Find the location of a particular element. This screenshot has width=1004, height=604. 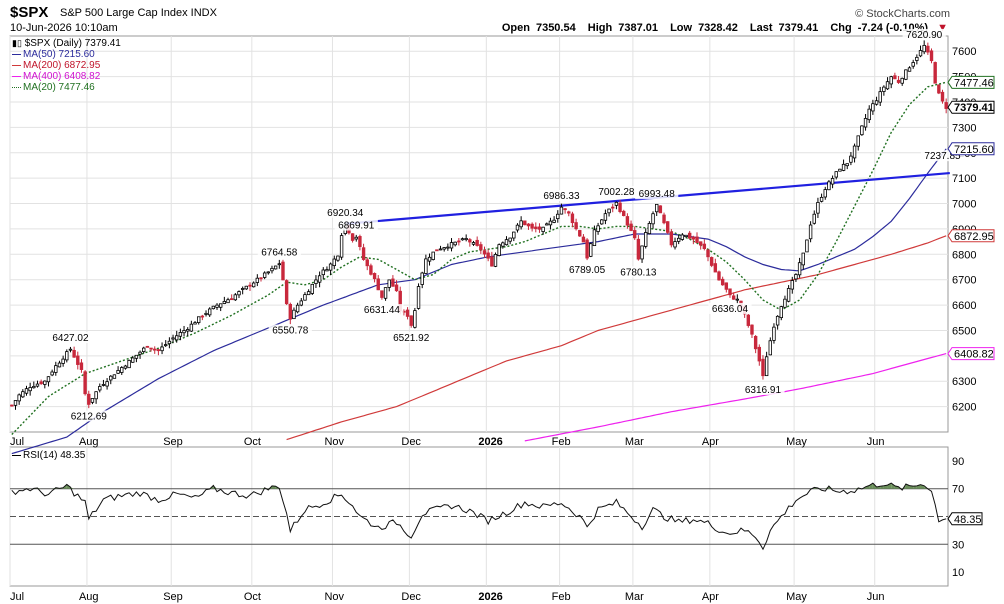

price-label: 6869.91 is located at coordinates (356, 226).